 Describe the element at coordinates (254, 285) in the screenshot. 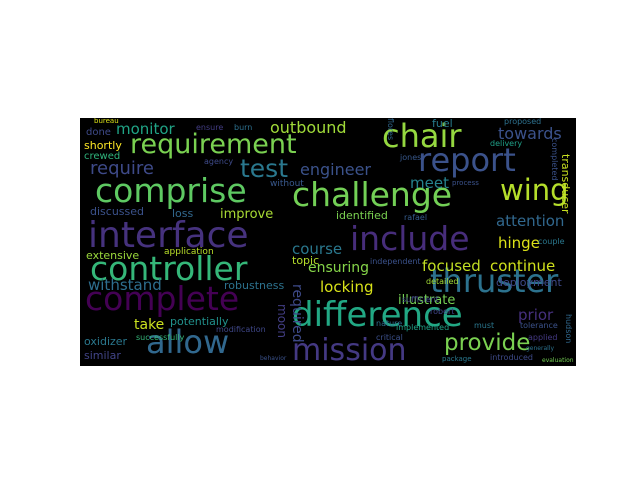

I see `word-robustness: robustness` at that location.